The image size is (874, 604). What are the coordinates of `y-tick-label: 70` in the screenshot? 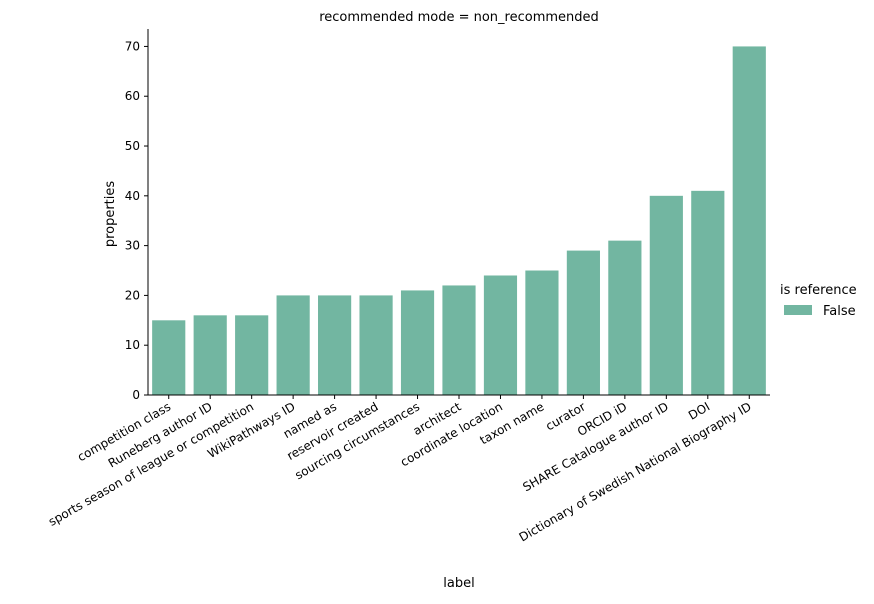 It's located at (132, 46).